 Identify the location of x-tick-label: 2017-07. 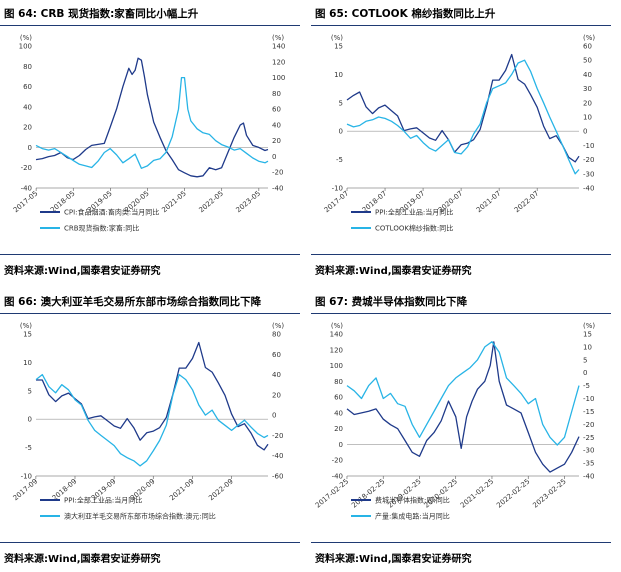
(337, 201).